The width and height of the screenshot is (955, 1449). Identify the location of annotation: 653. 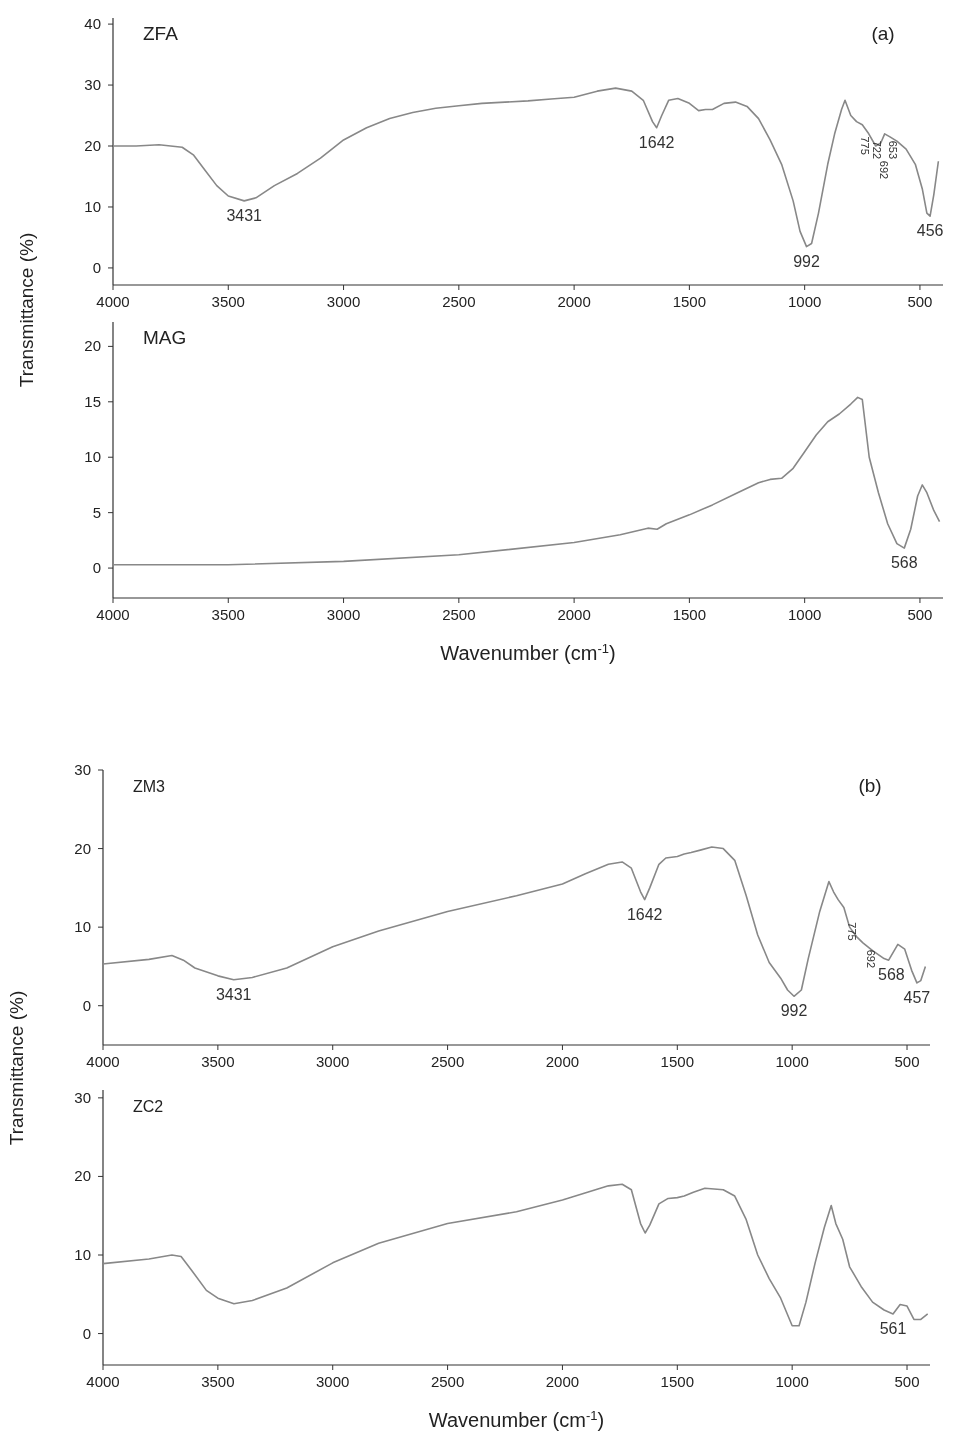
(892, 149).